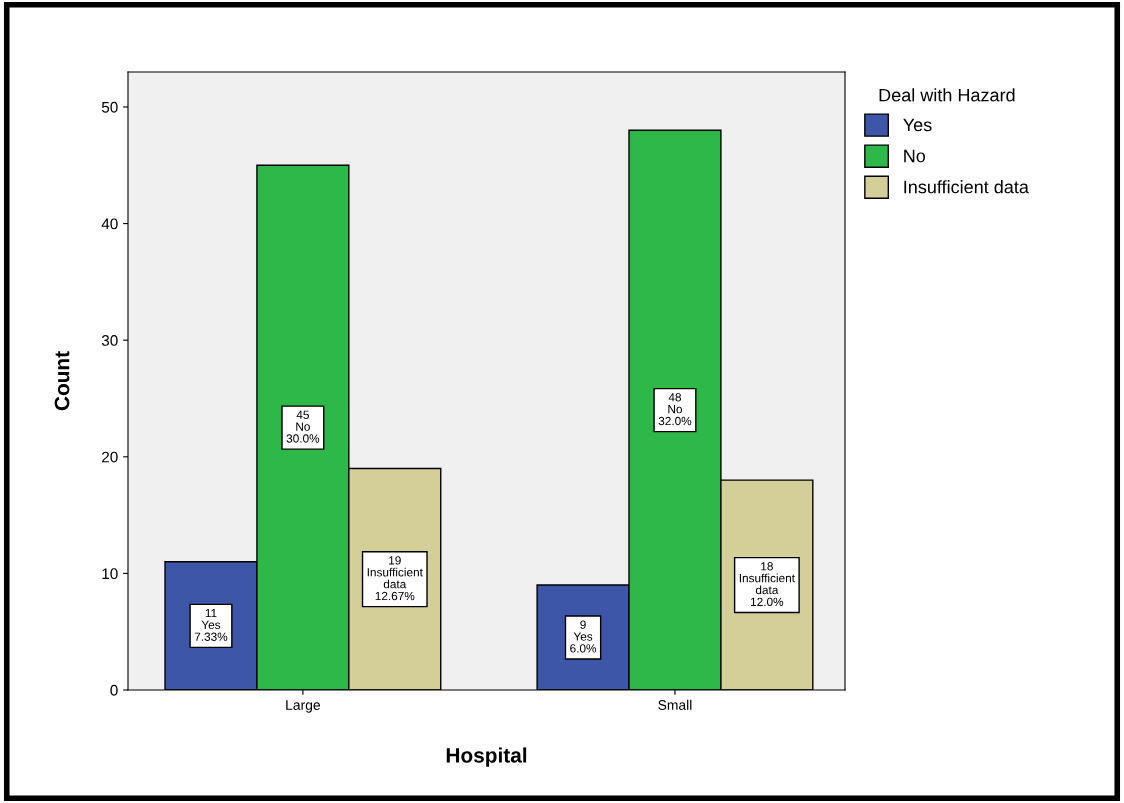 This screenshot has width=1124, height=803. What do you see at coordinates (114, 690) in the screenshot?
I see `y-tick-label: 0` at bounding box center [114, 690].